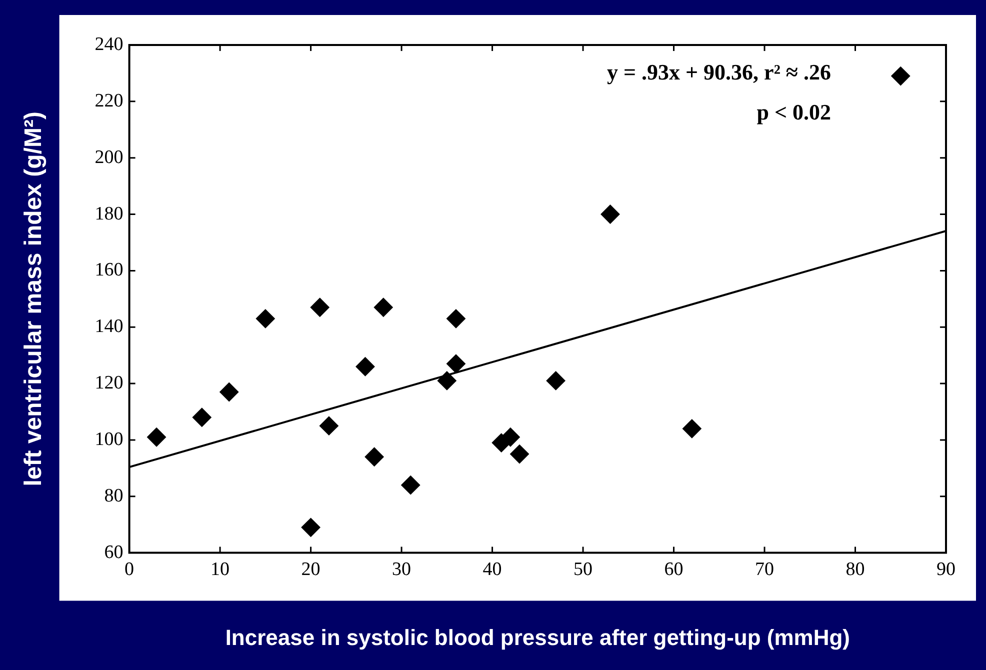 This screenshot has height=670, width=986. I want to click on y-tick-label: 120, so click(109, 383).